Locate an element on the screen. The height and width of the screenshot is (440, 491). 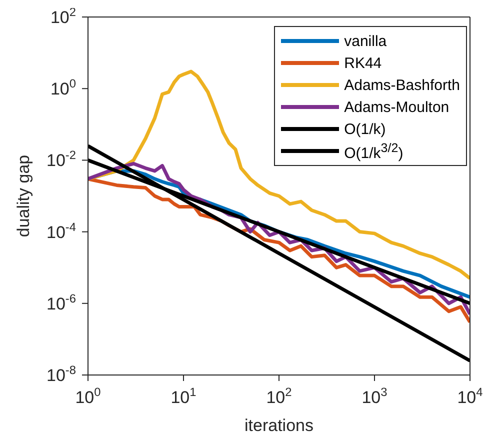
x-axis-title: iterations is located at coordinates (279, 425).